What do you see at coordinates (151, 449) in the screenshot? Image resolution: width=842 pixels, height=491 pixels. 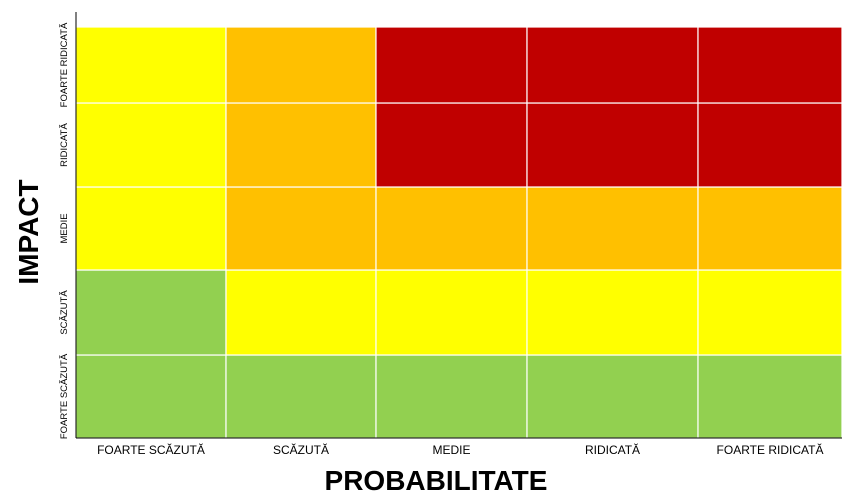 I see `x-tick-label: FOARTE SCĂZUTĂ` at bounding box center [151, 449].